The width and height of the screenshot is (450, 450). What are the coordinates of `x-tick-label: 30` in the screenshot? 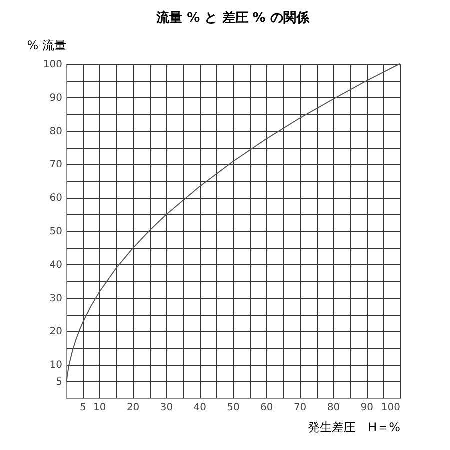 It's located at (167, 408).